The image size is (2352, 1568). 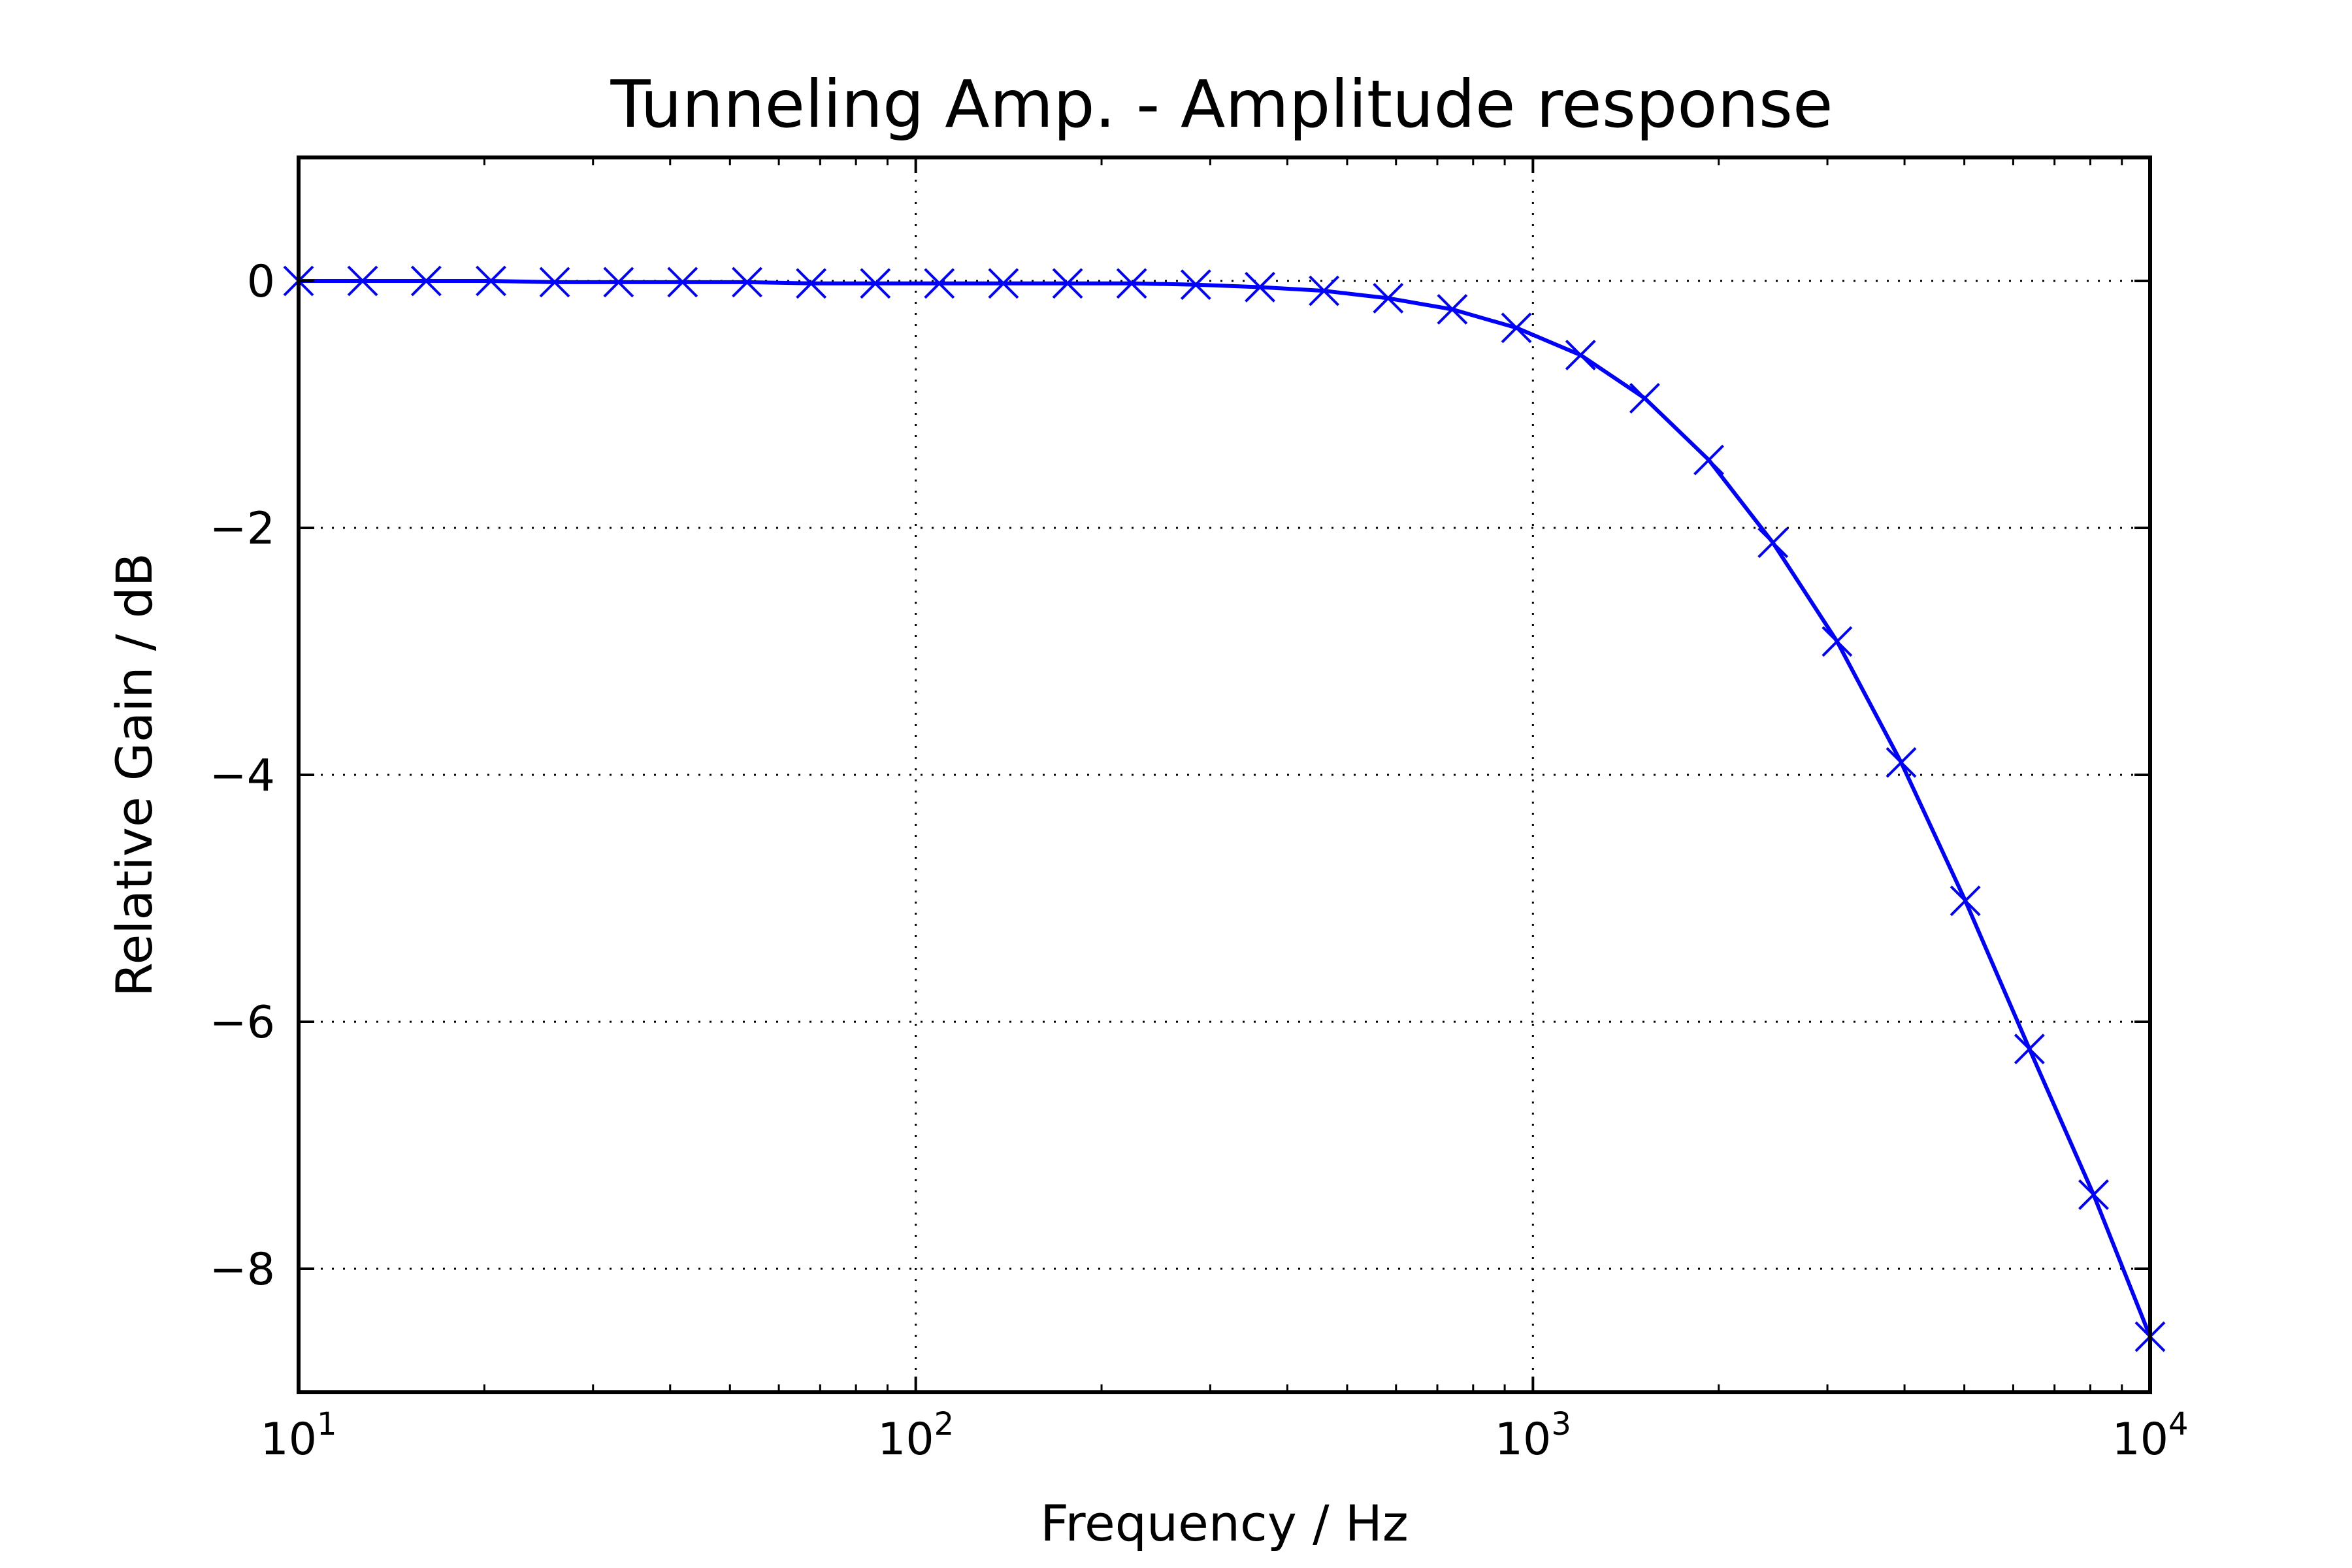 I want to click on chart-title: Tunneling Amp. - Amplitude response, so click(x=1221, y=104).